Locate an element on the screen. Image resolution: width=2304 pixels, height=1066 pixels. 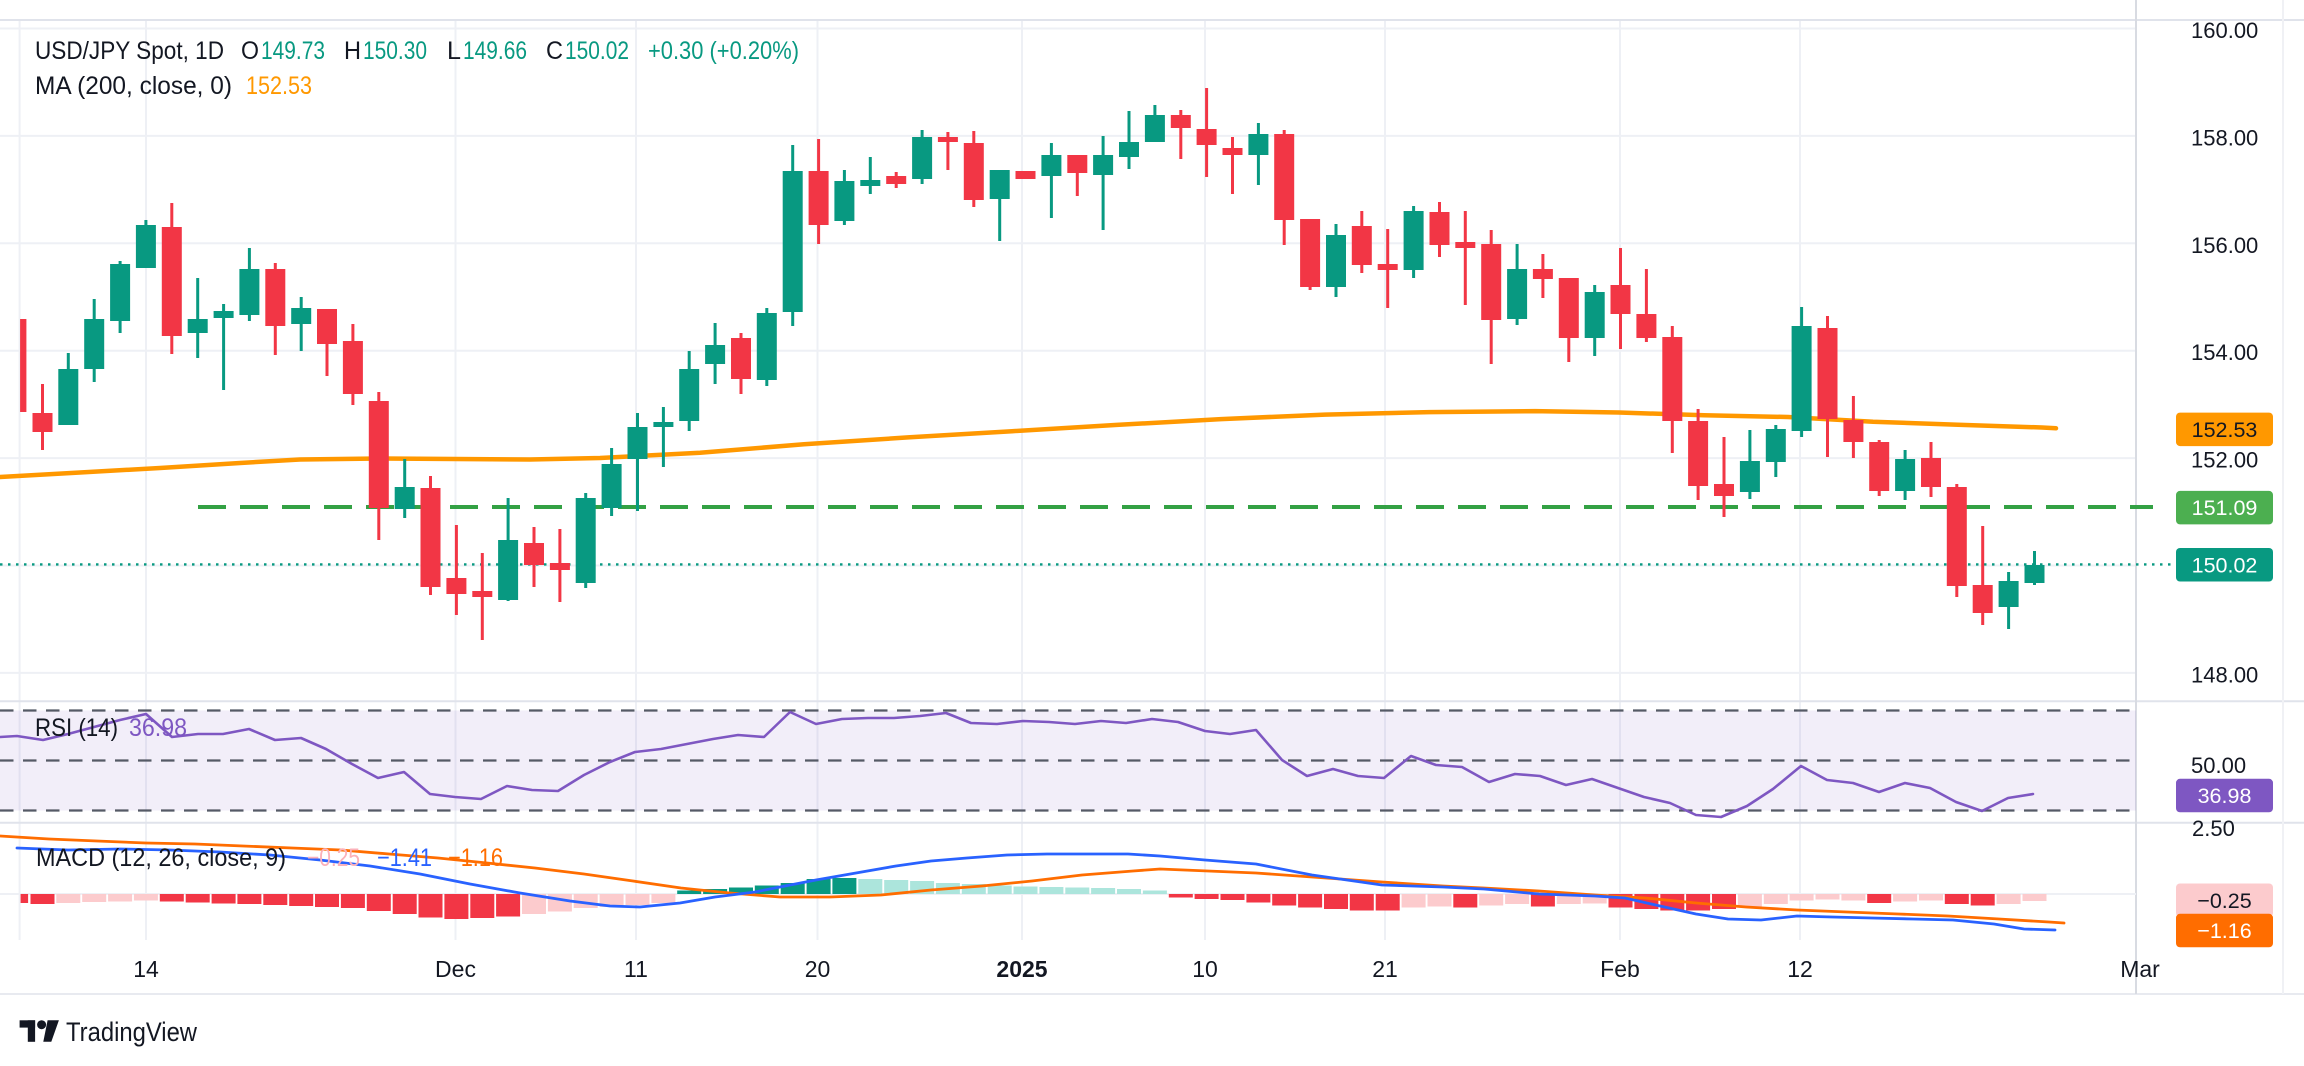
svg-text: 160.00 is located at coordinates (2224, 30).